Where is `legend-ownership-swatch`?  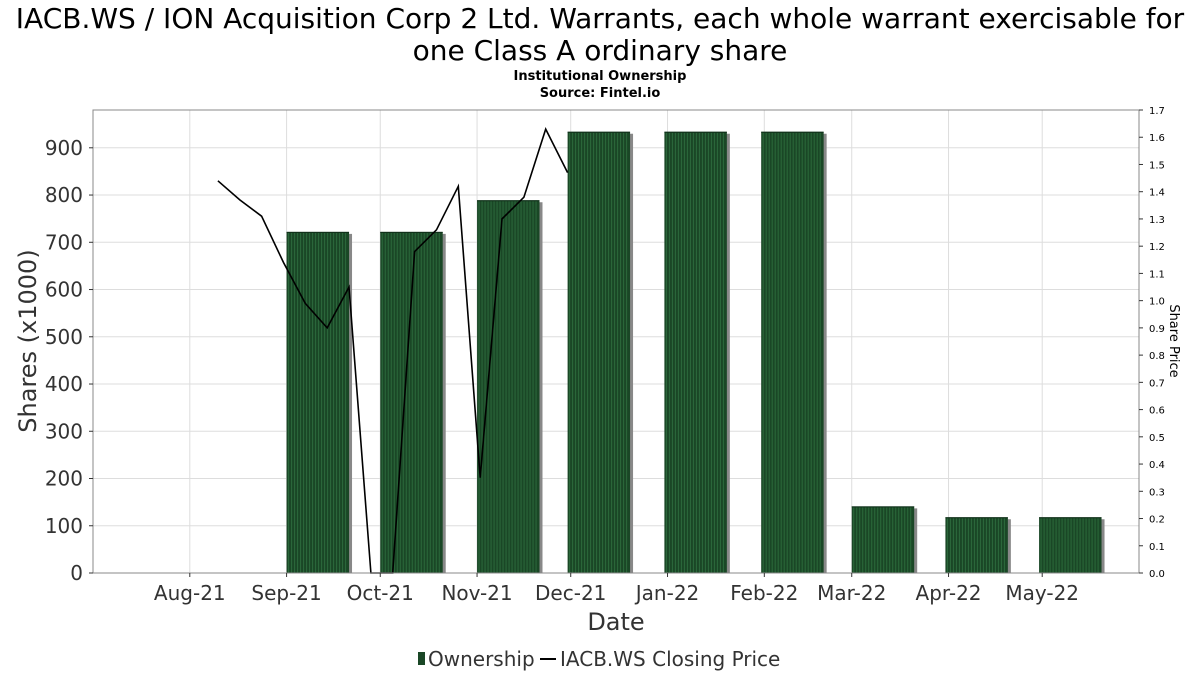 legend-ownership-swatch is located at coordinates (421, 658).